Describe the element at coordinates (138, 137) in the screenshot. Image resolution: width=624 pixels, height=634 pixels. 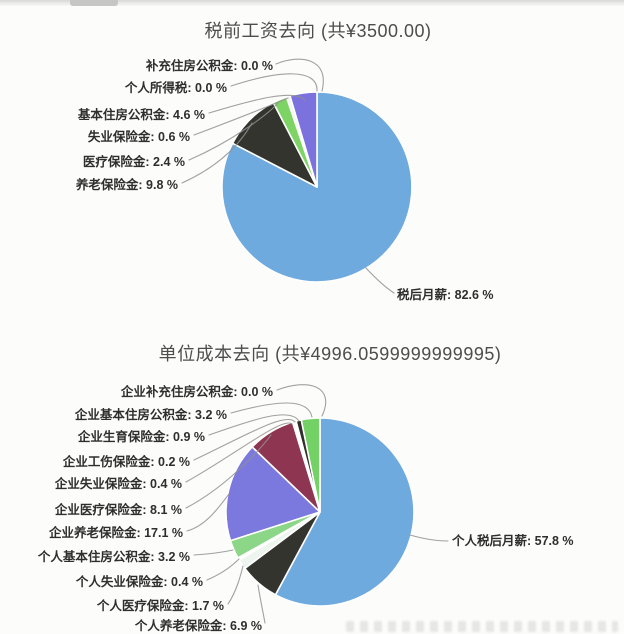
I see `pie-slice-label: 失业保险金: 0.6 %` at that location.